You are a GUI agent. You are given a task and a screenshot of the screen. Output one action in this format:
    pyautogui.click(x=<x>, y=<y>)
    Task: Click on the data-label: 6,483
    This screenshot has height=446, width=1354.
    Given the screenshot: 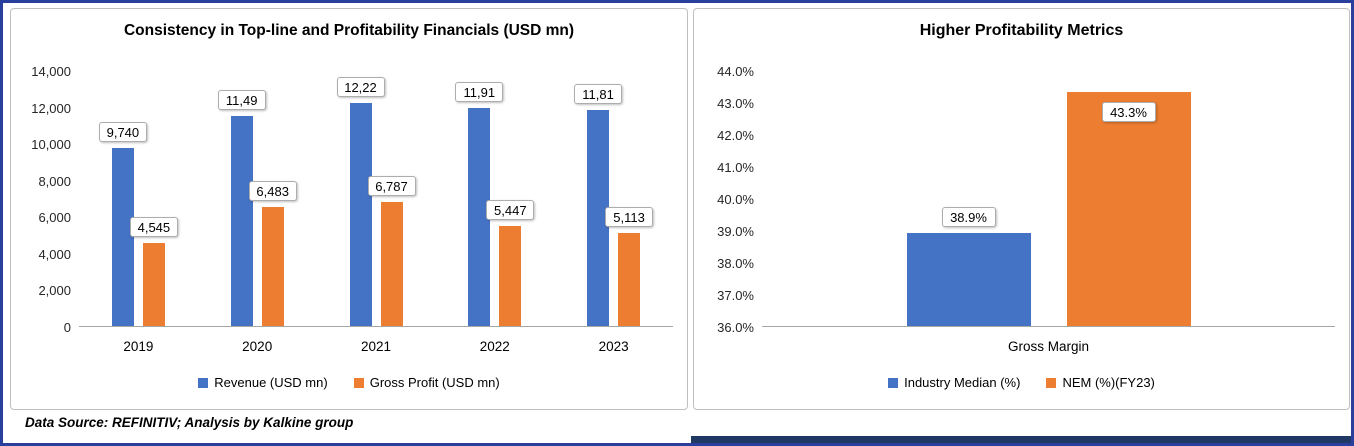 What is the action you would take?
    pyautogui.click(x=272, y=191)
    